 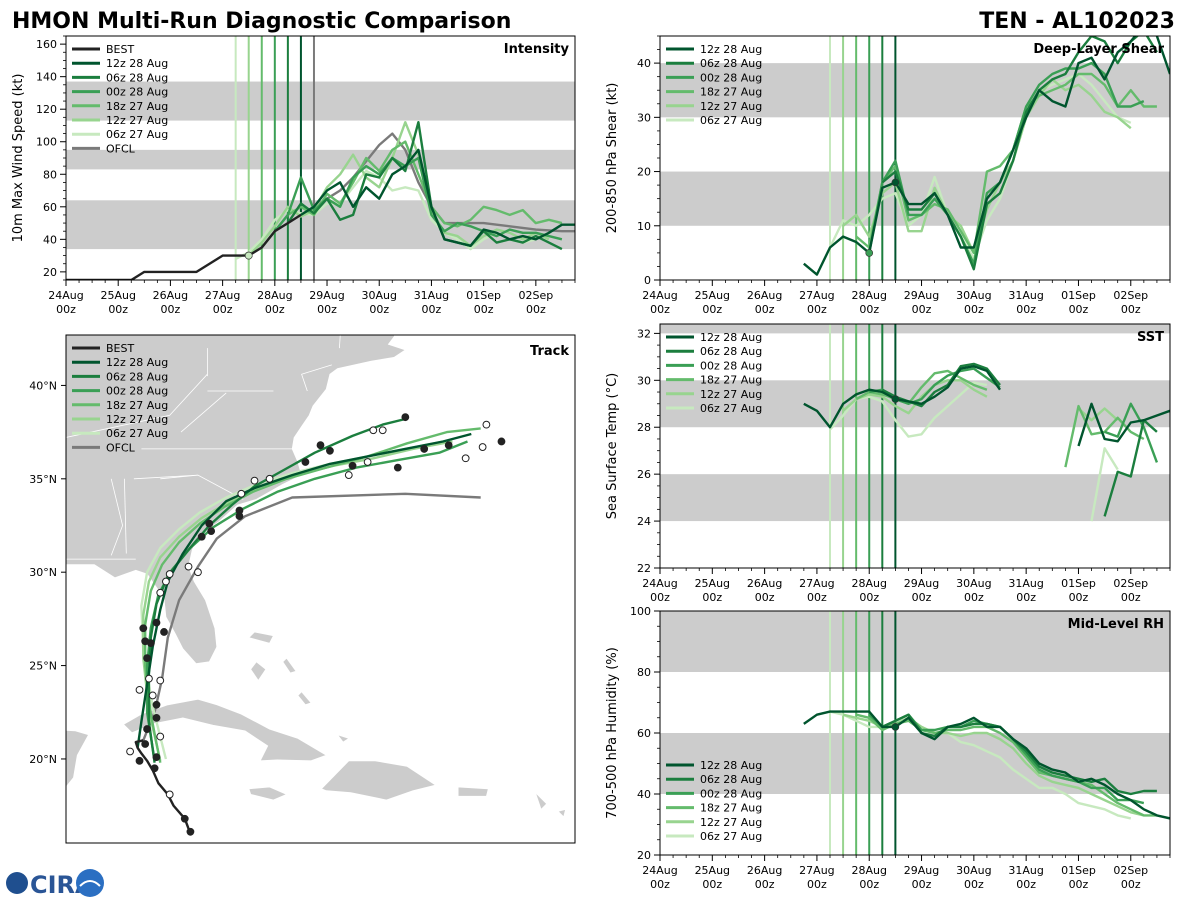 What do you see at coordinates (731, 380) in the screenshot?
I see `sst-legend-label-18z-27-aug: 18z 27 Aug` at bounding box center [731, 380].